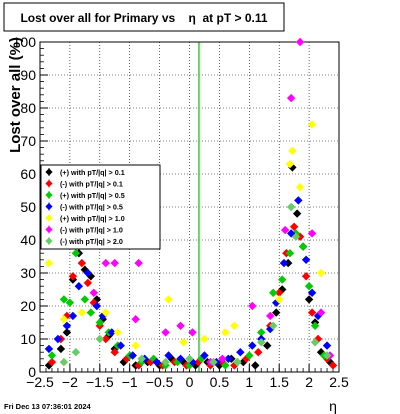  What do you see at coordinates (279, 382) in the screenshot?
I see `x-tick-label: 1.5` at bounding box center [279, 382].